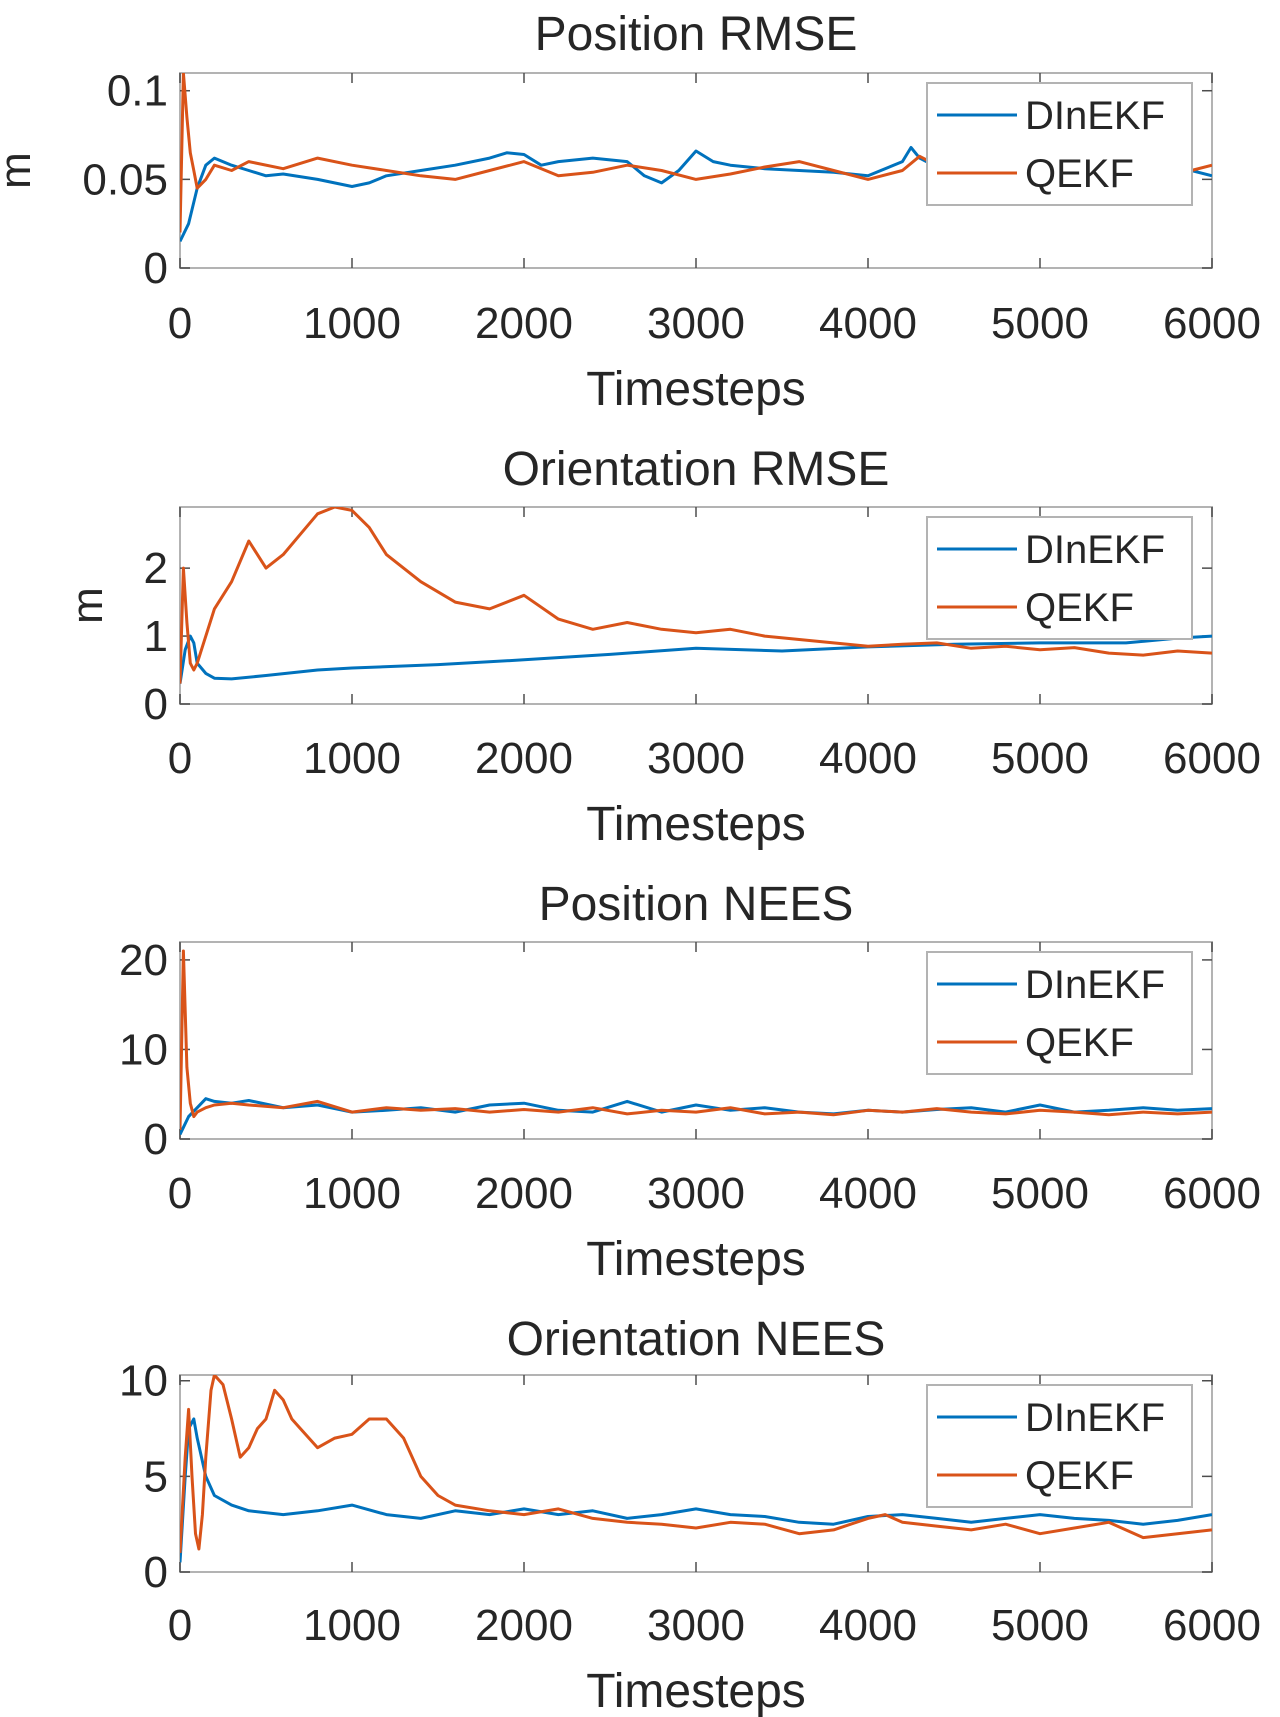 The height and width of the screenshot is (1717, 1280). What do you see at coordinates (156, 1476) in the screenshot?
I see `y-tick-label: 5` at bounding box center [156, 1476].